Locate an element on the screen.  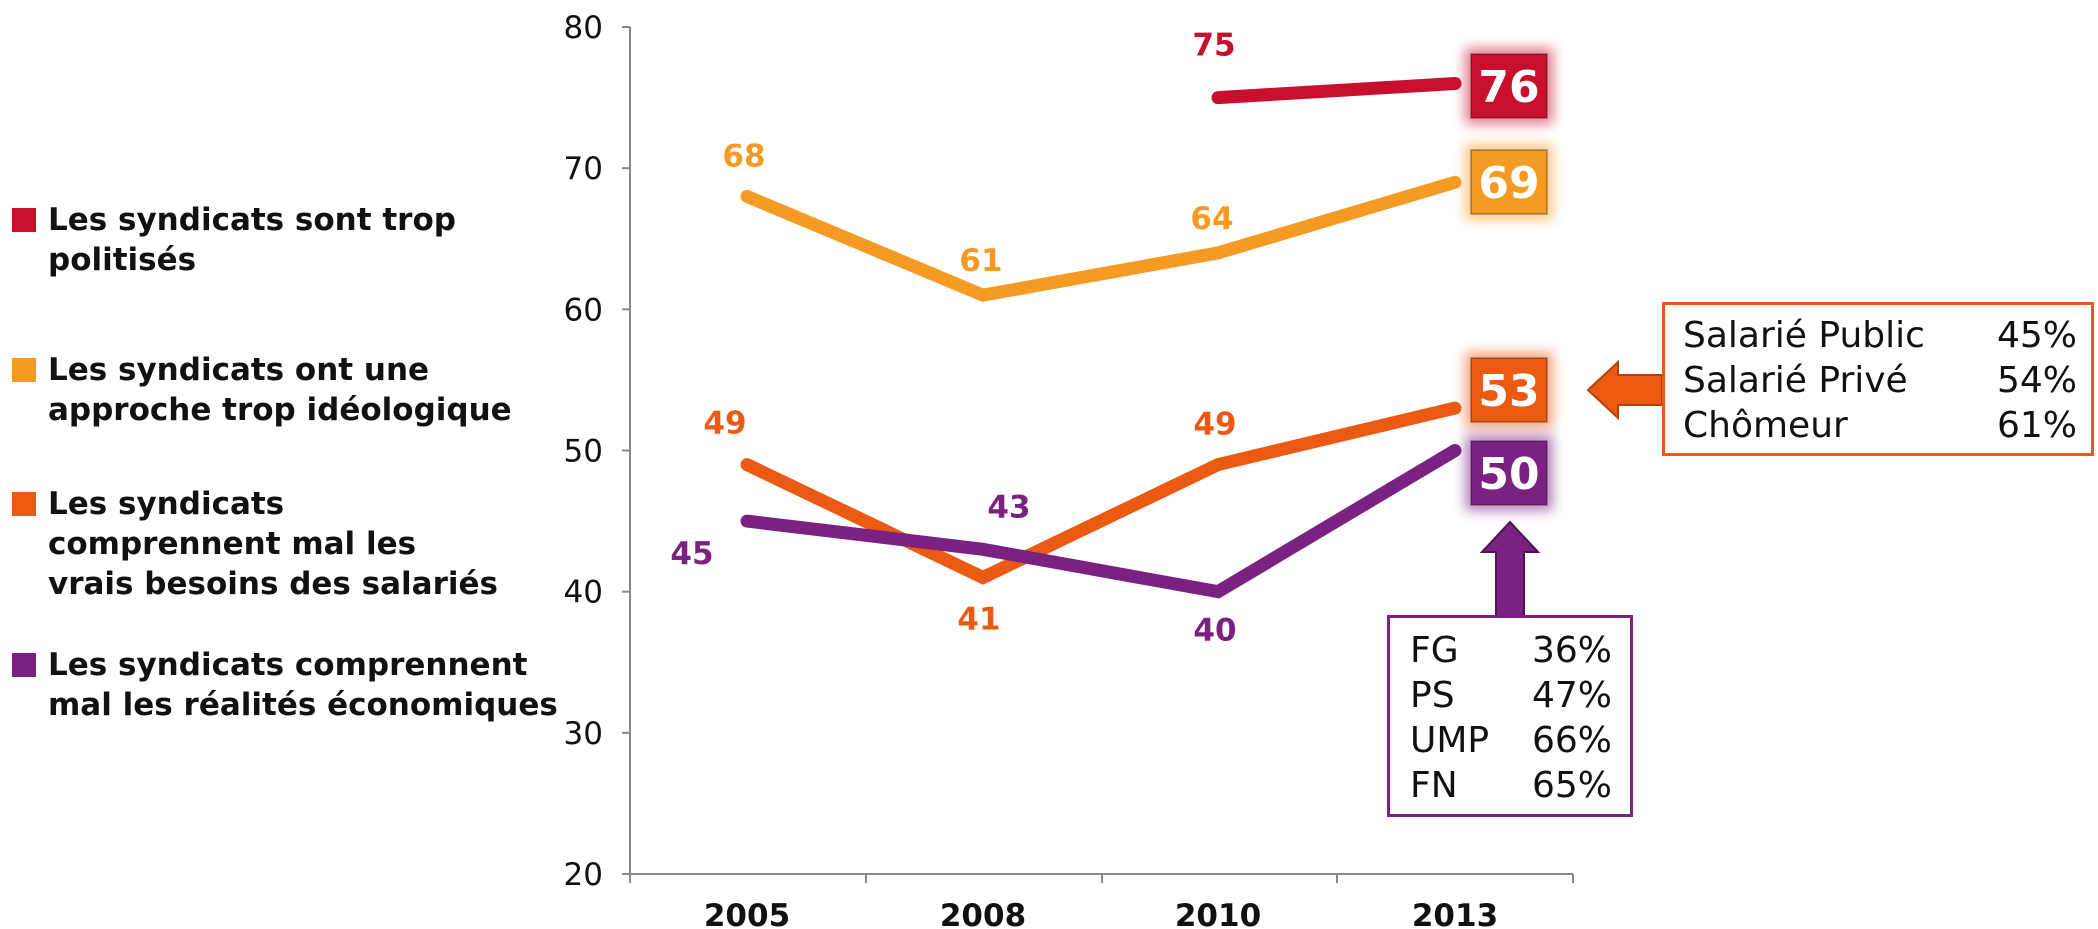
series-line-besoins is located at coordinates (1101, 493).